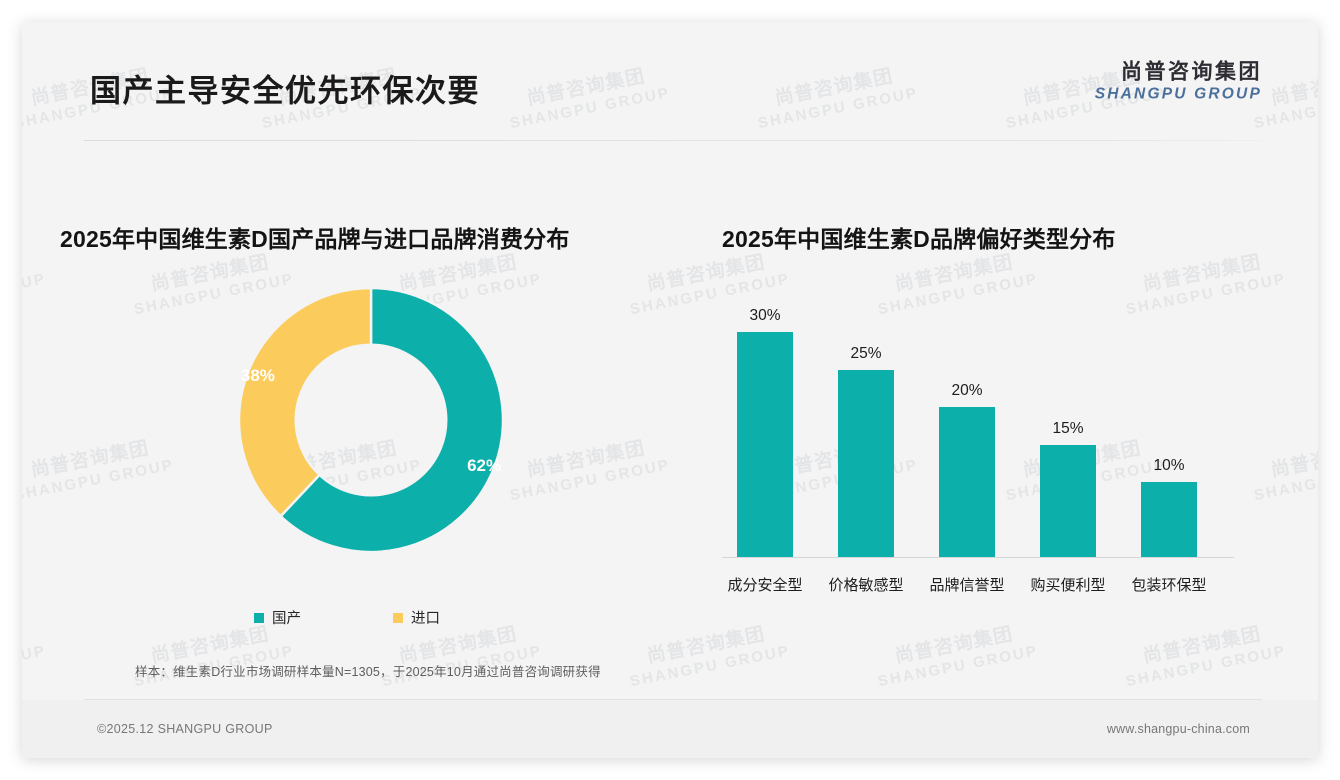 The height and width of the screenshot is (780, 1340). Describe the element at coordinates (425, 619) in the screenshot. I see `legend-label: 进口` at that location.